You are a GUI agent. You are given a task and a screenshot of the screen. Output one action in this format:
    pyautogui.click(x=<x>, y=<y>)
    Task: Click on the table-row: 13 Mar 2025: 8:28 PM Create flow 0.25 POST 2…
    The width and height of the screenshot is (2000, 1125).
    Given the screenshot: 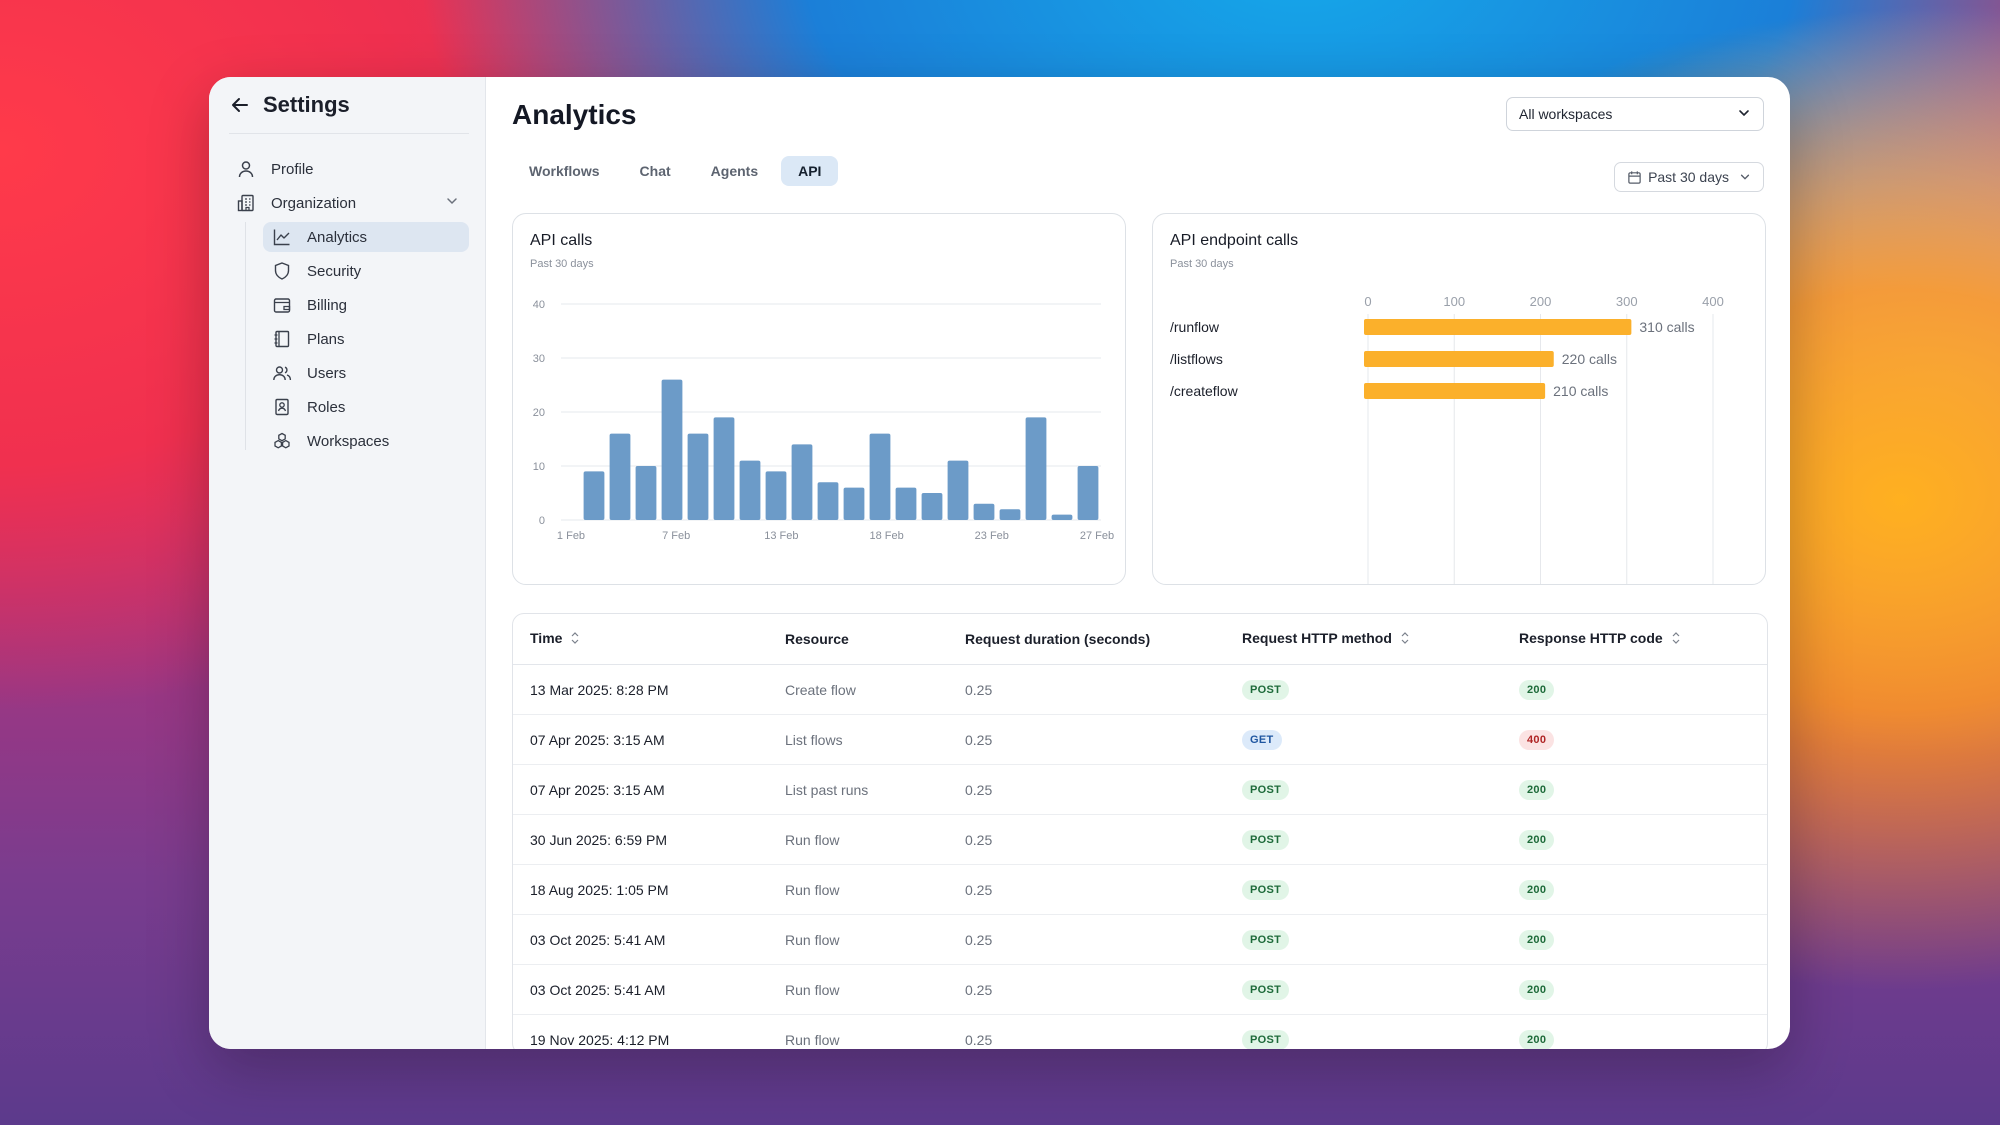 What is the action you would take?
    pyautogui.click(x=1140, y=689)
    